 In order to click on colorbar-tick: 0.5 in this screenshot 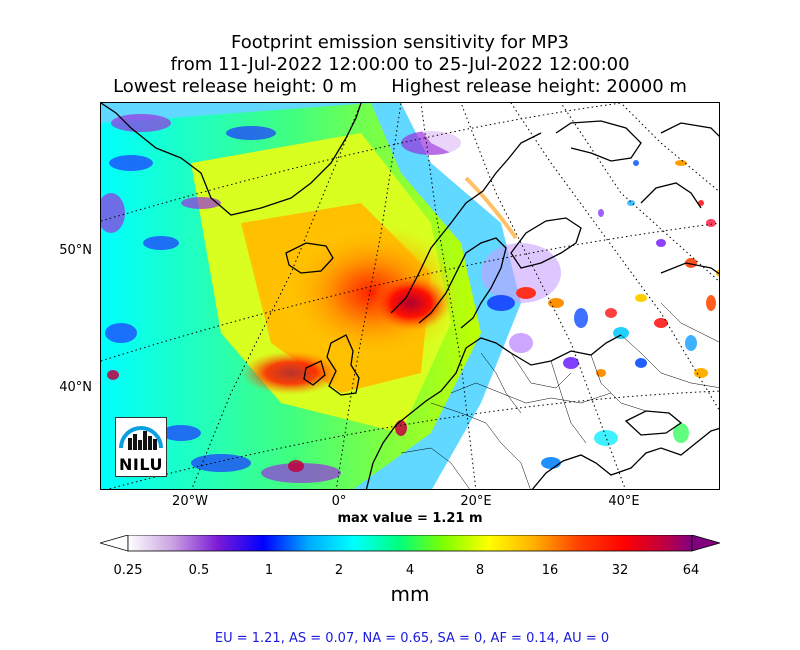, I will do `click(199, 570)`.